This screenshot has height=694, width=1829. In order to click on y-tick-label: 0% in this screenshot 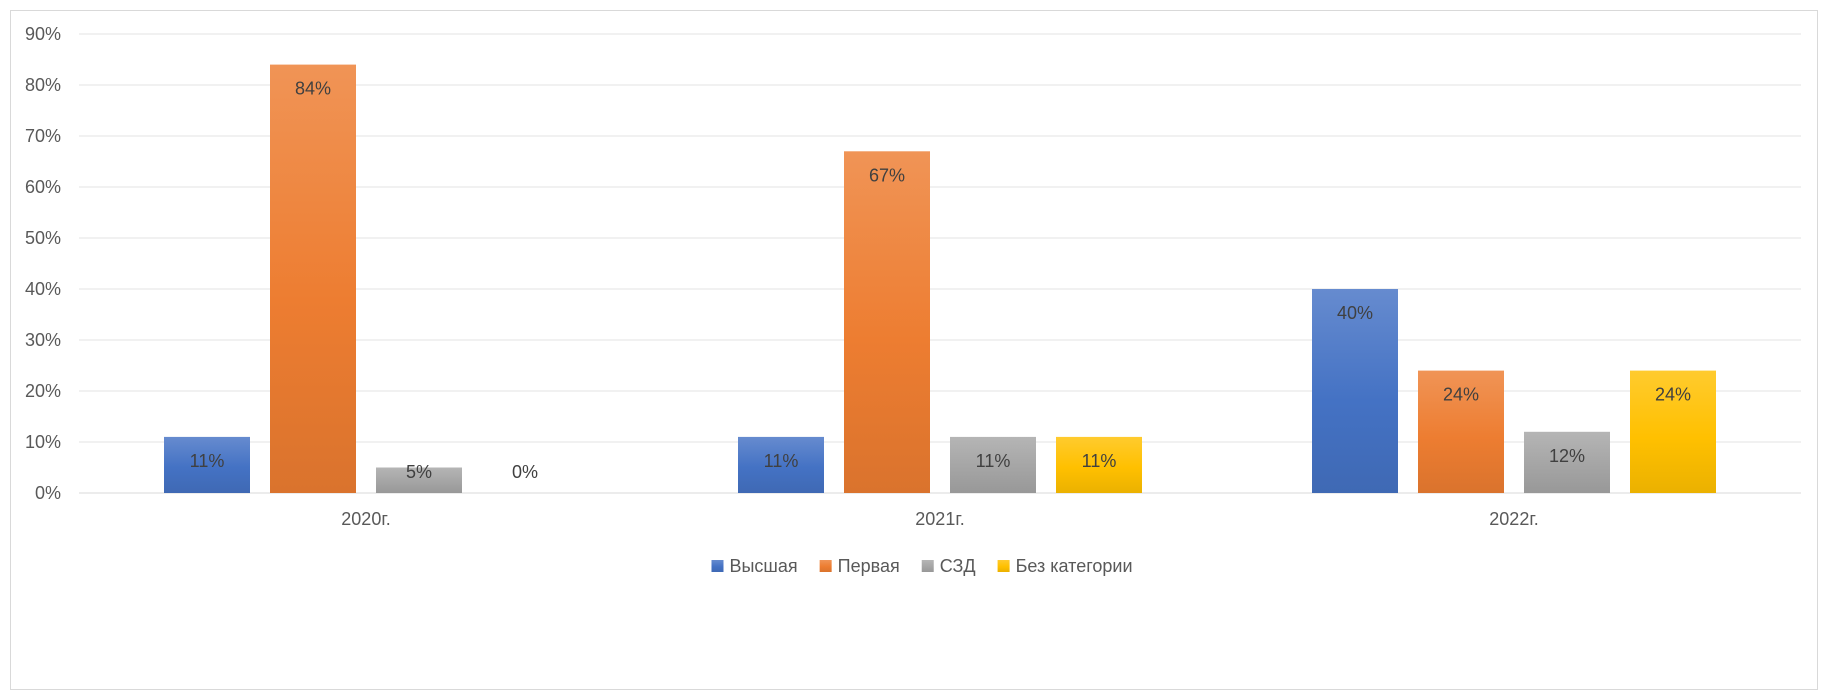, I will do `click(48, 493)`.